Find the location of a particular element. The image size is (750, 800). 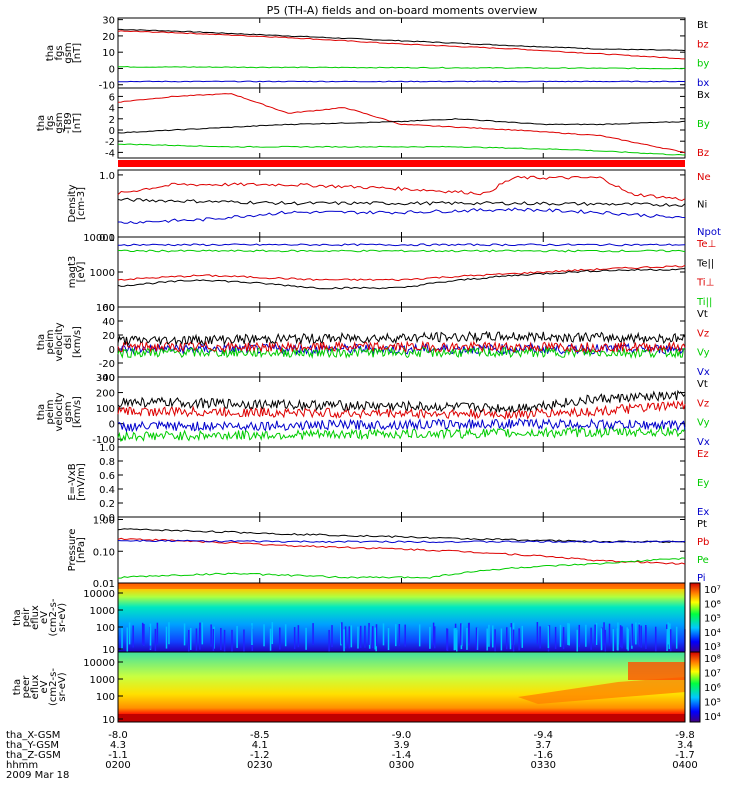

ephemeris-value: -1.1 is located at coordinates (118, 755).